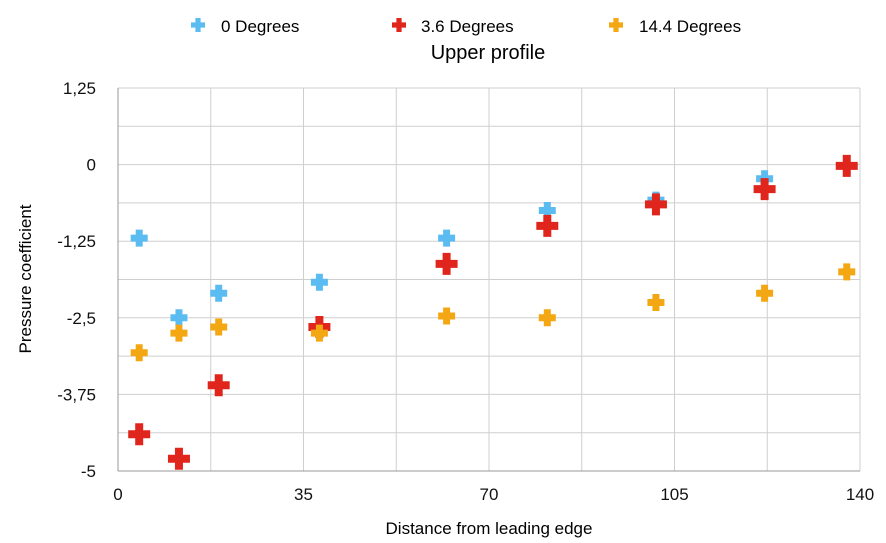 The image size is (886, 543). I want to click on legend-label: 0 Degrees, so click(260, 26).